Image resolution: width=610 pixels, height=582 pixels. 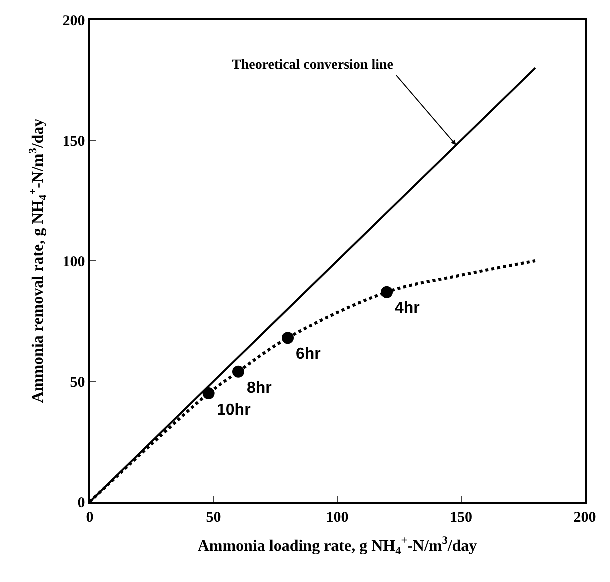 What do you see at coordinates (234, 410) in the screenshot?
I see `annotation: 10hr` at bounding box center [234, 410].